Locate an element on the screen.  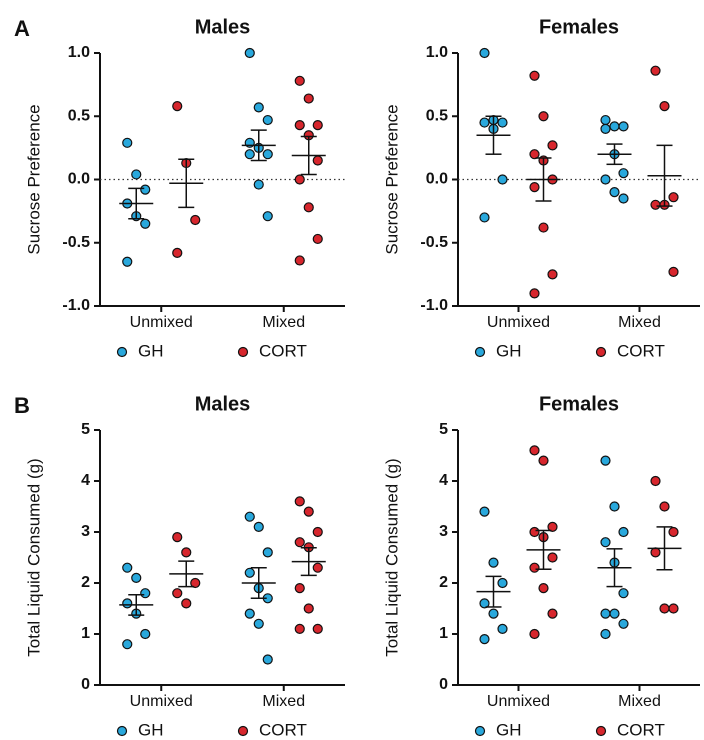
chart-title: Females is located at coordinates (579, 404).